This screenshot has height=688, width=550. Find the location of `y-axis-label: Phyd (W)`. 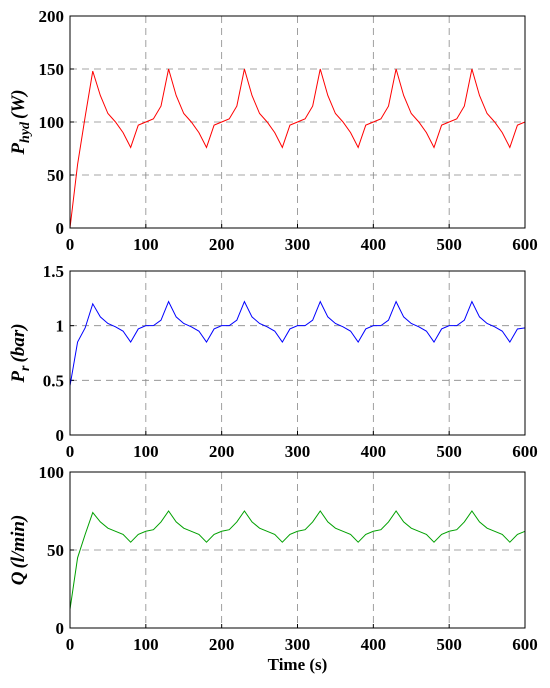

y-axis-label: Phyd (W) is located at coordinates (20, 122).